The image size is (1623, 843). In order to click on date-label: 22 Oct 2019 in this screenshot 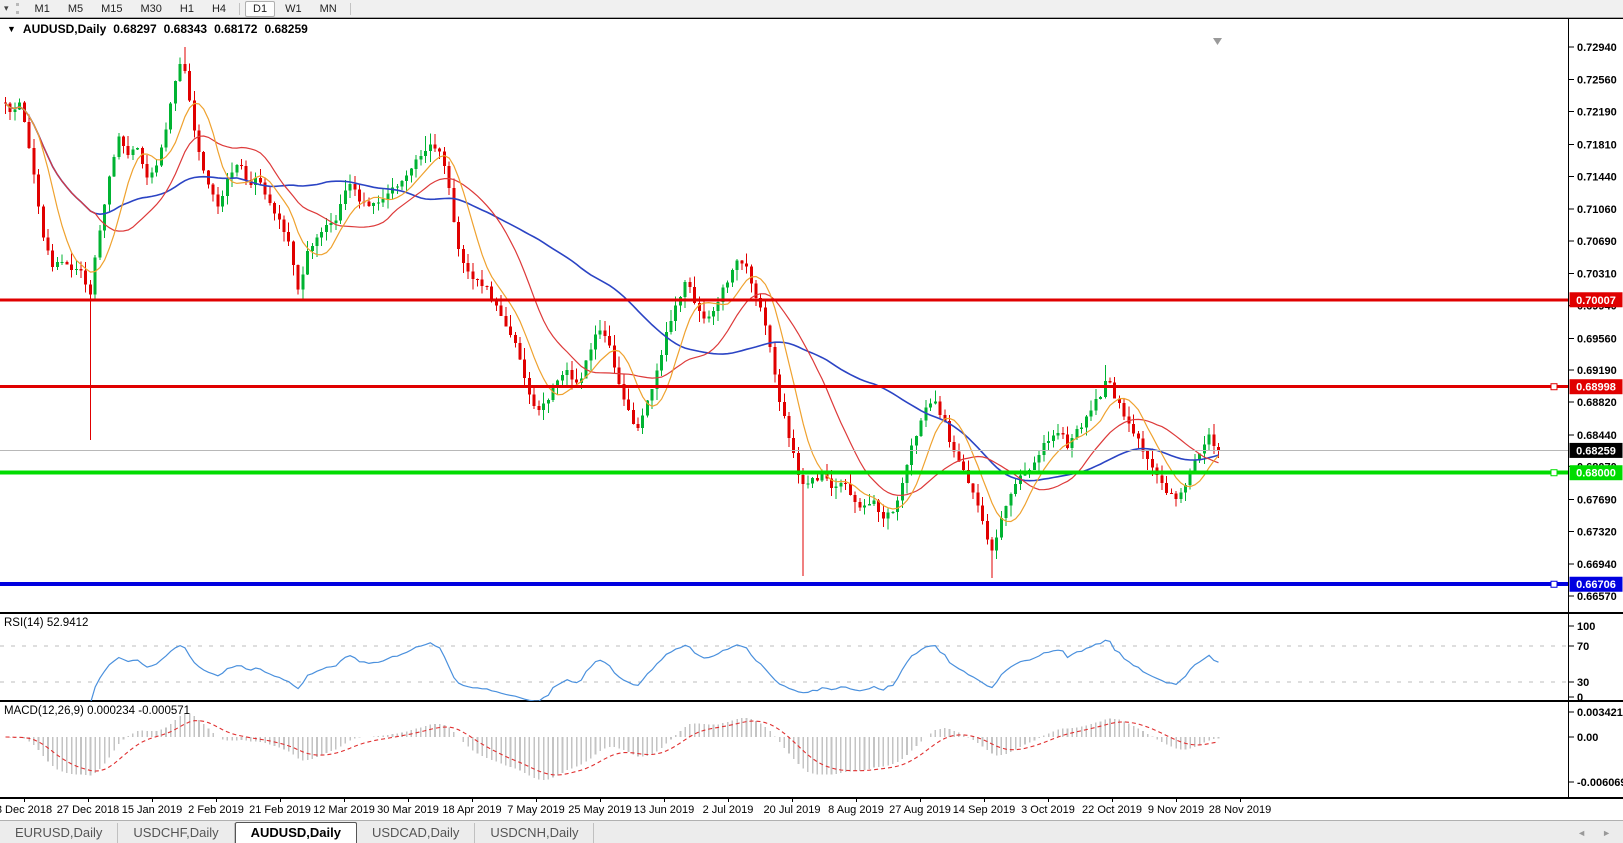, I will do `click(1112, 810)`.